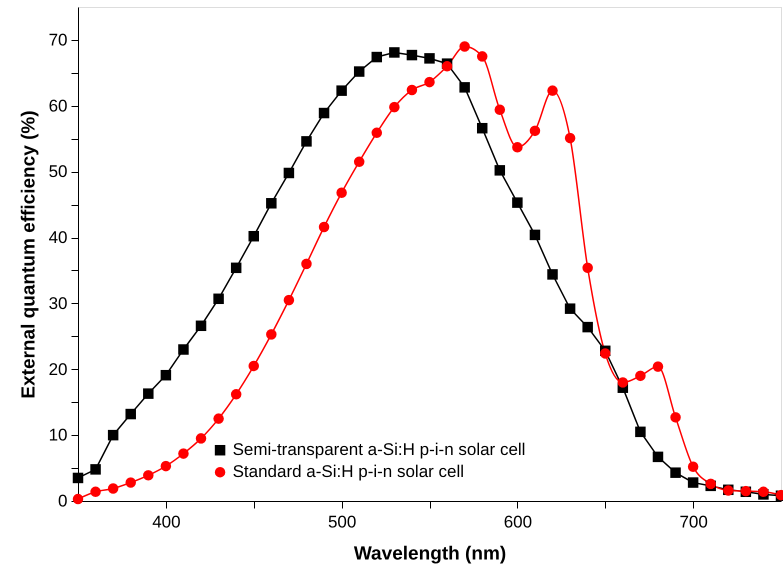  What do you see at coordinates (693, 522) in the screenshot?
I see `x-tick-label: 700` at bounding box center [693, 522].